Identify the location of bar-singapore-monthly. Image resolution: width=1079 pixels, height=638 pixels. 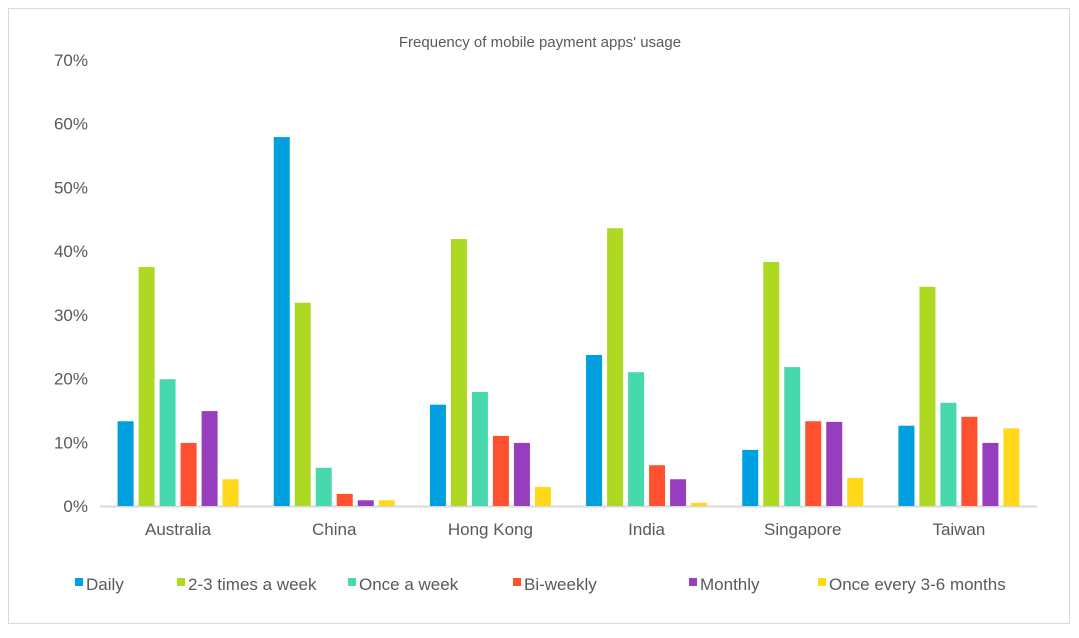
(834, 463).